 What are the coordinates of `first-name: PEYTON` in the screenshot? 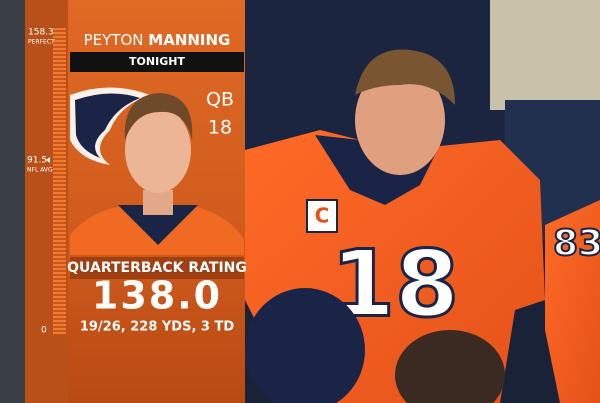 It's located at (114, 40).